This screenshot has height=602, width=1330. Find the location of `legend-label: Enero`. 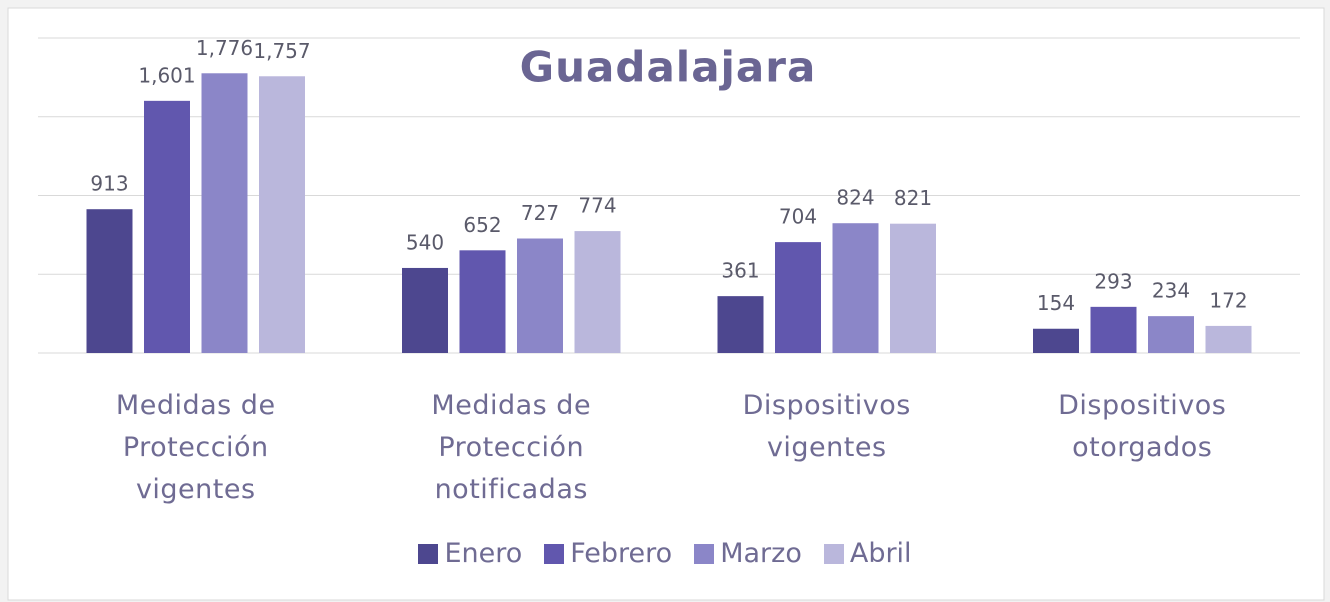

legend-label: Enero is located at coordinates (483, 553).